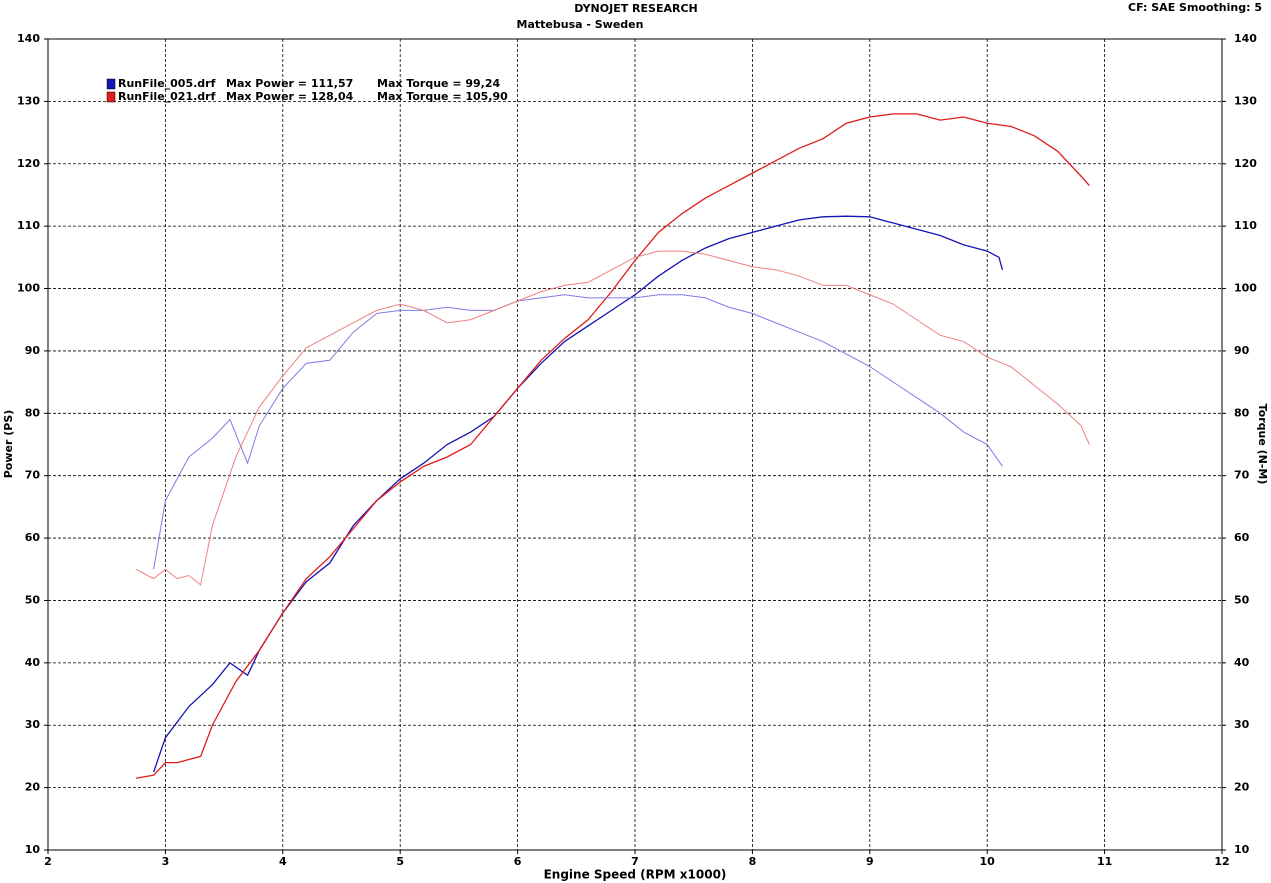 Image resolution: width=1271 pixels, height=883 pixels. What do you see at coordinates (33, 599) in the screenshot?
I see `y-tick-label: 50` at bounding box center [33, 599].